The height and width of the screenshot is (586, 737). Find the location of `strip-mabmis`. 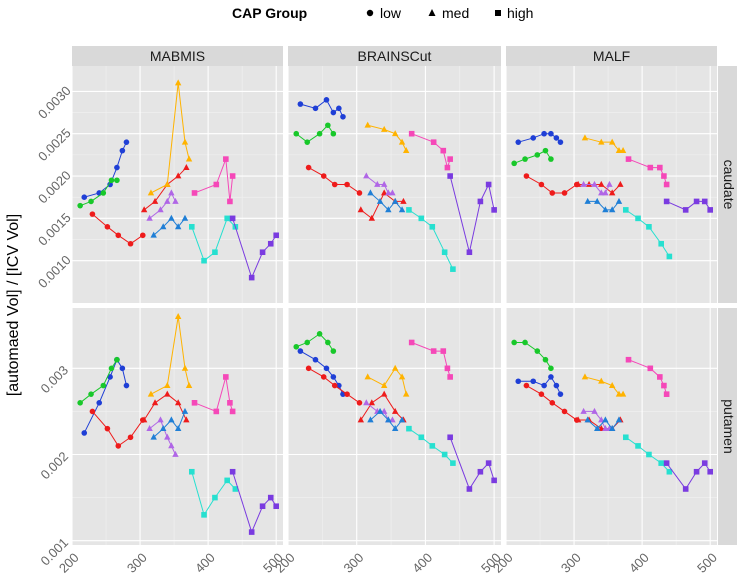

strip-mabmis is located at coordinates (177, 56).